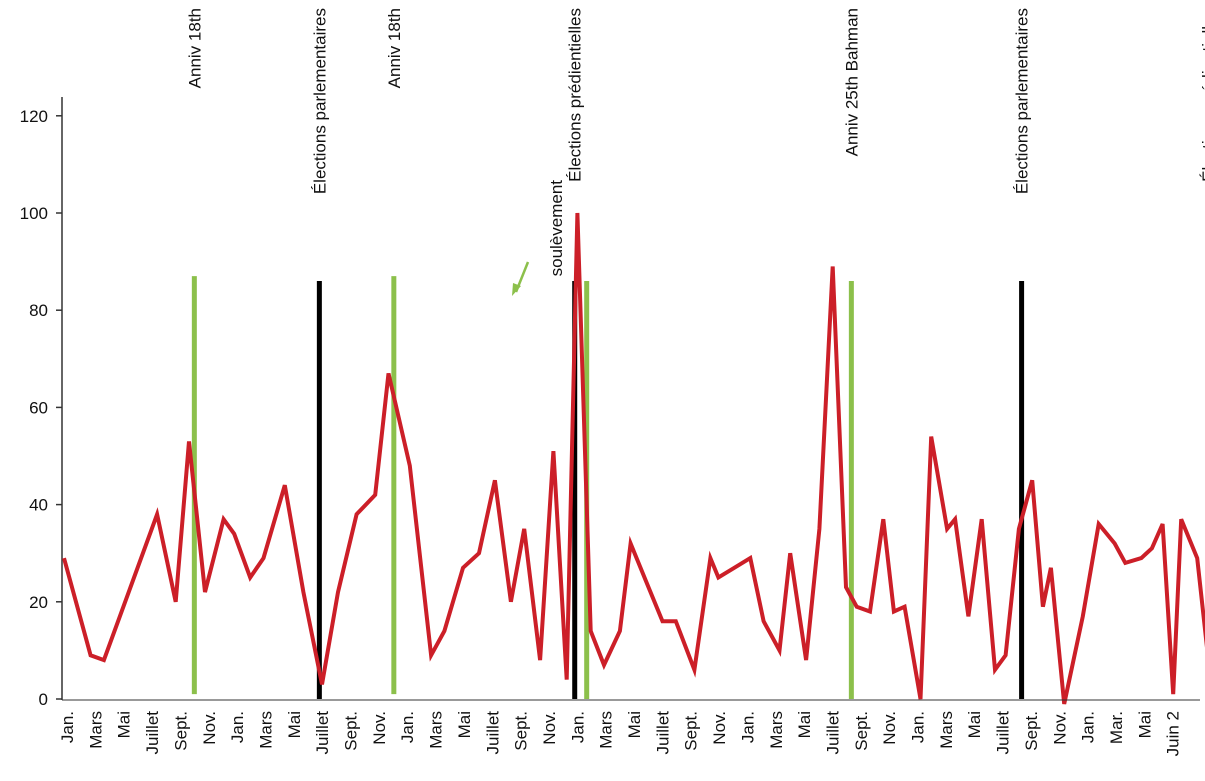 The image size is (1205, 781). What do you see at coordinates (34, 116) in the screenshot?
I see `y-tick-label: 120` at bounding box center [34, 116].